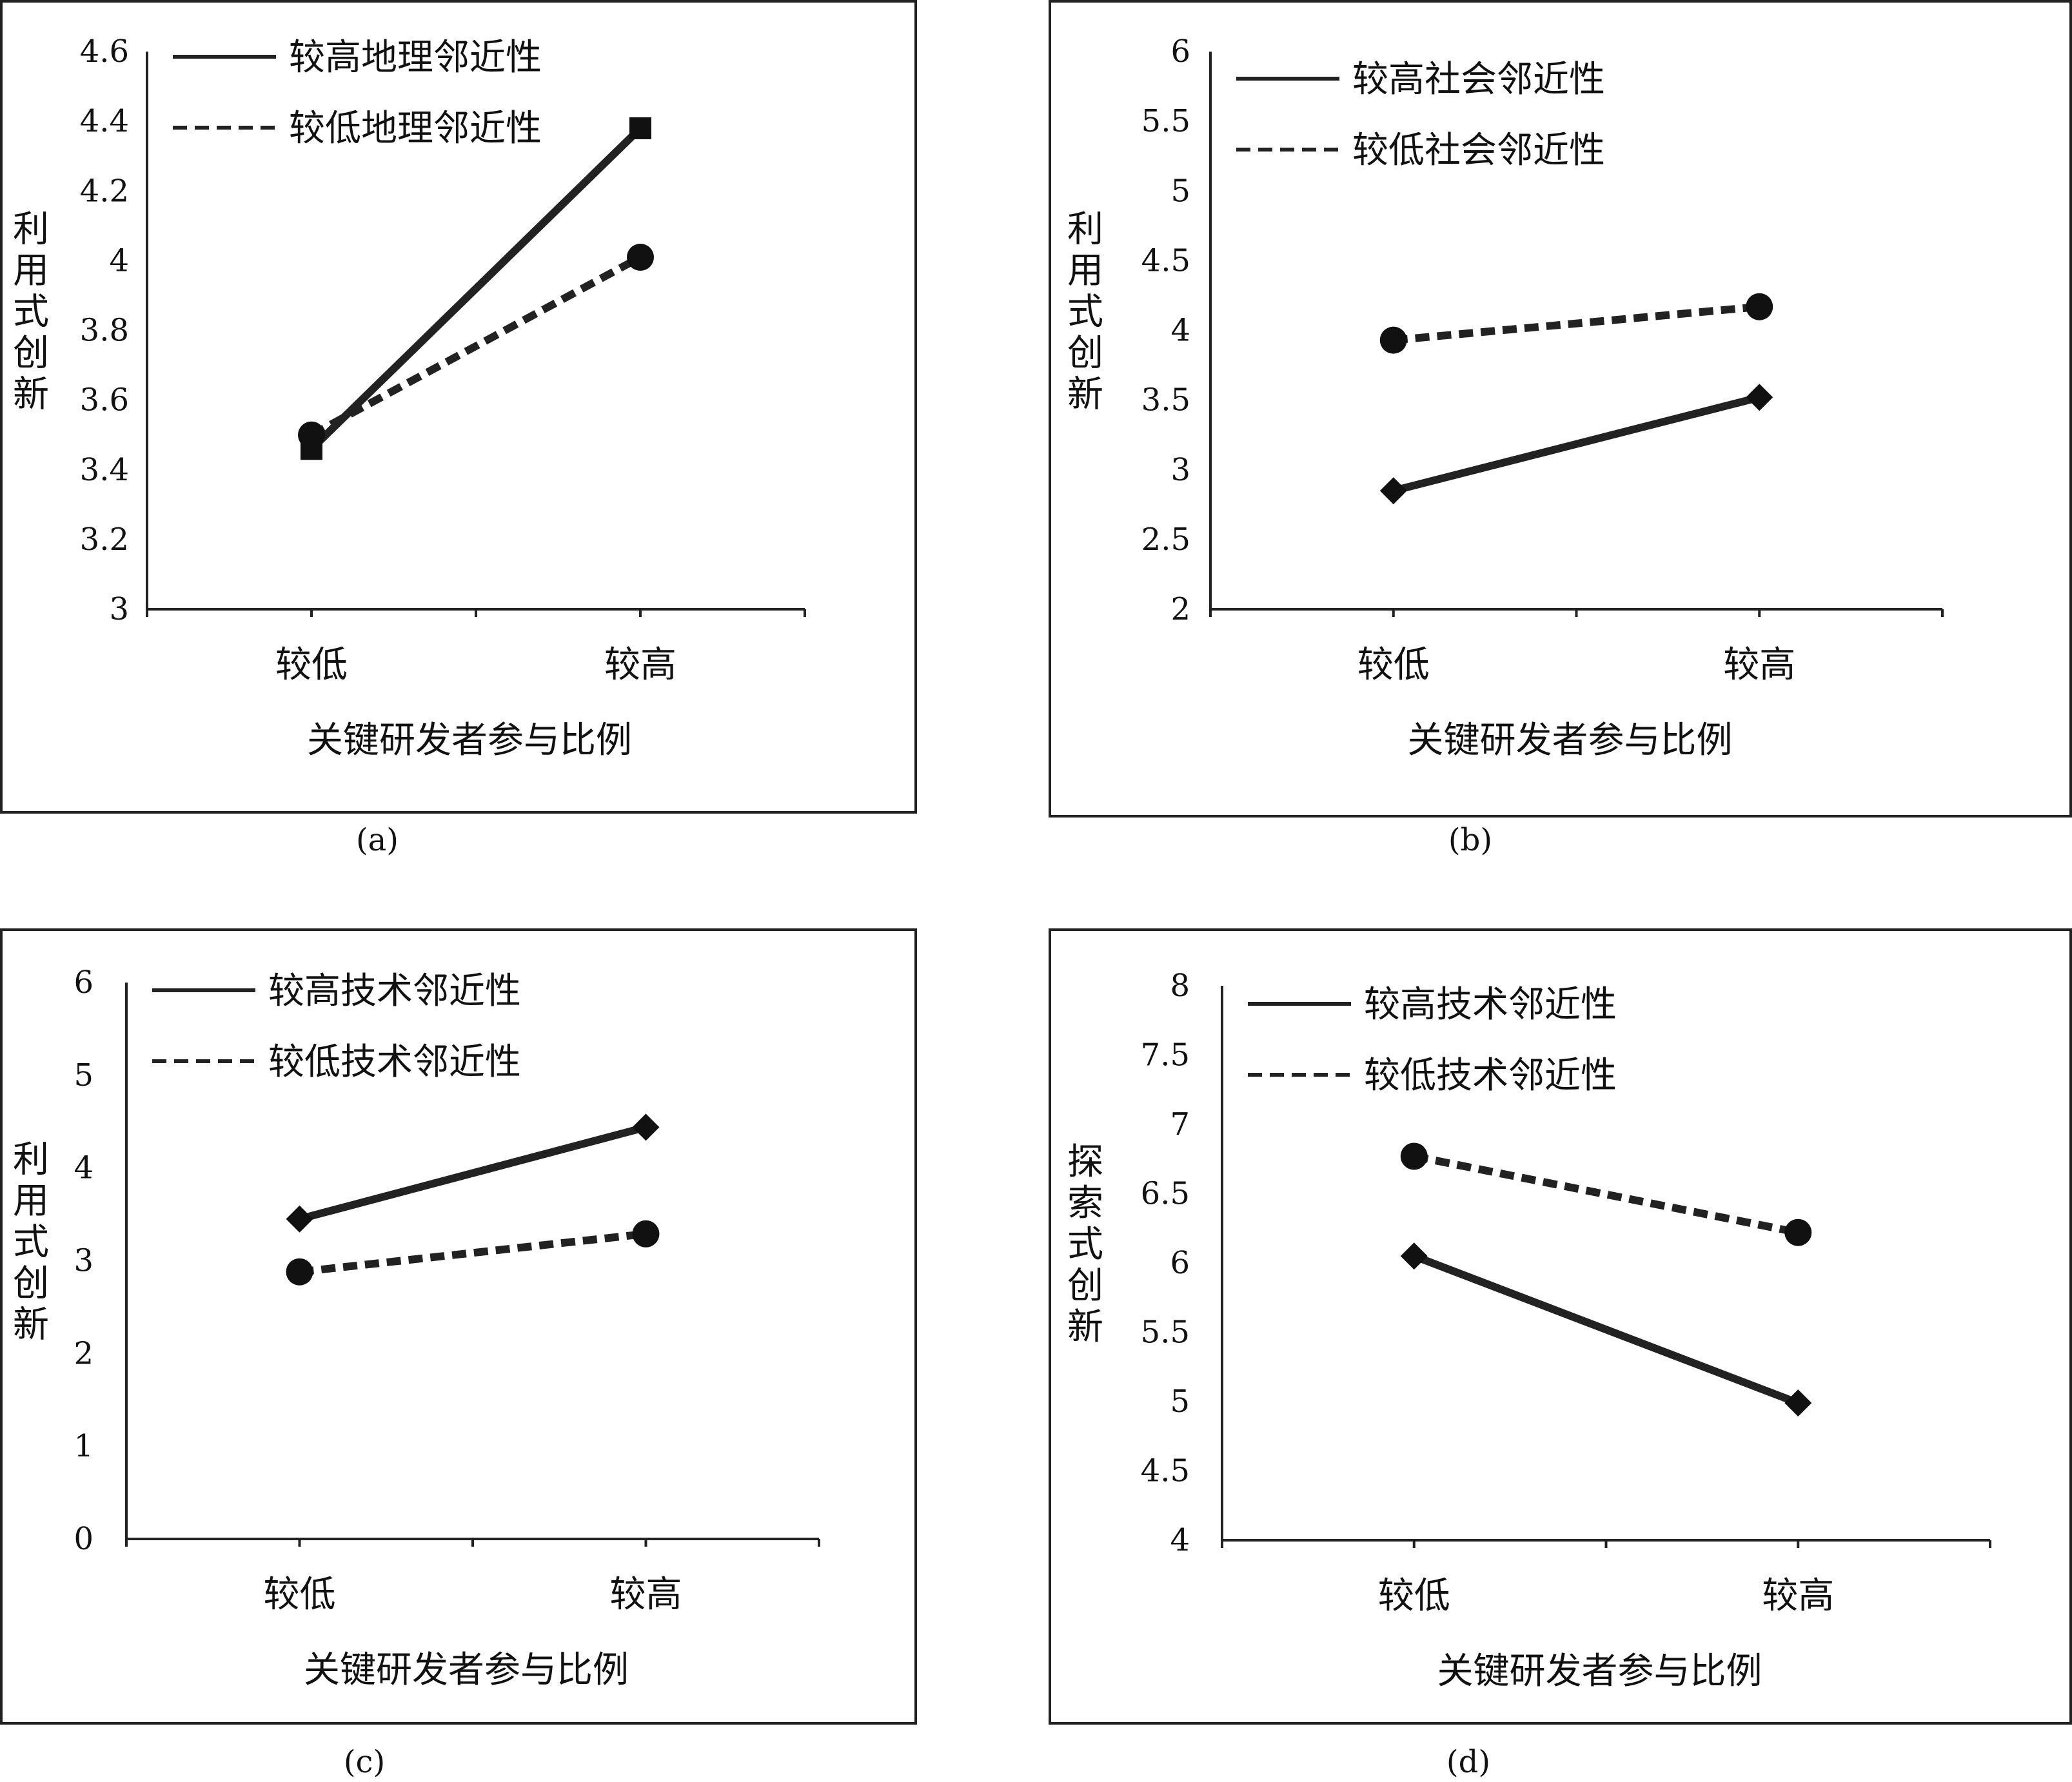  I want to click on y-tick-label: 6.5, so click(1165, 1194).